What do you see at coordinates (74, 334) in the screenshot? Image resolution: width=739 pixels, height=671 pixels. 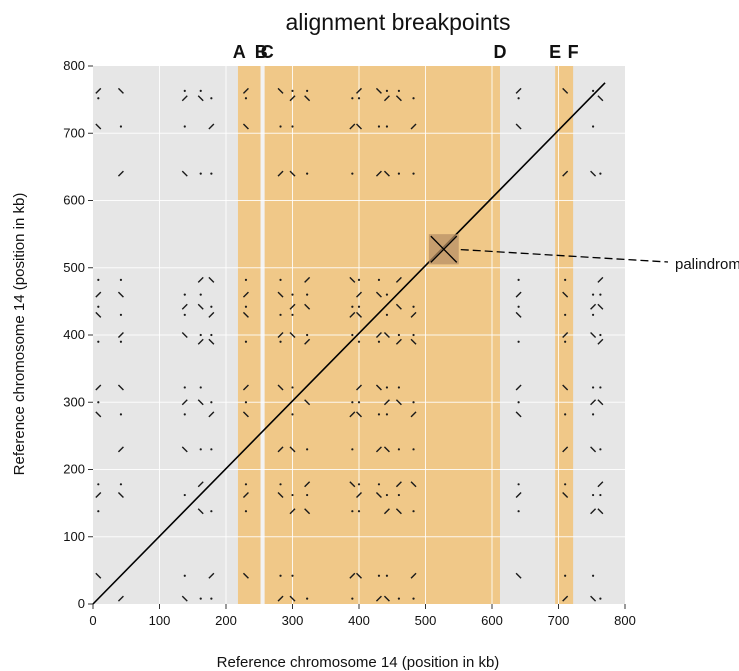 I see `y-tick-label: 400` at bounding box center [74, 334].